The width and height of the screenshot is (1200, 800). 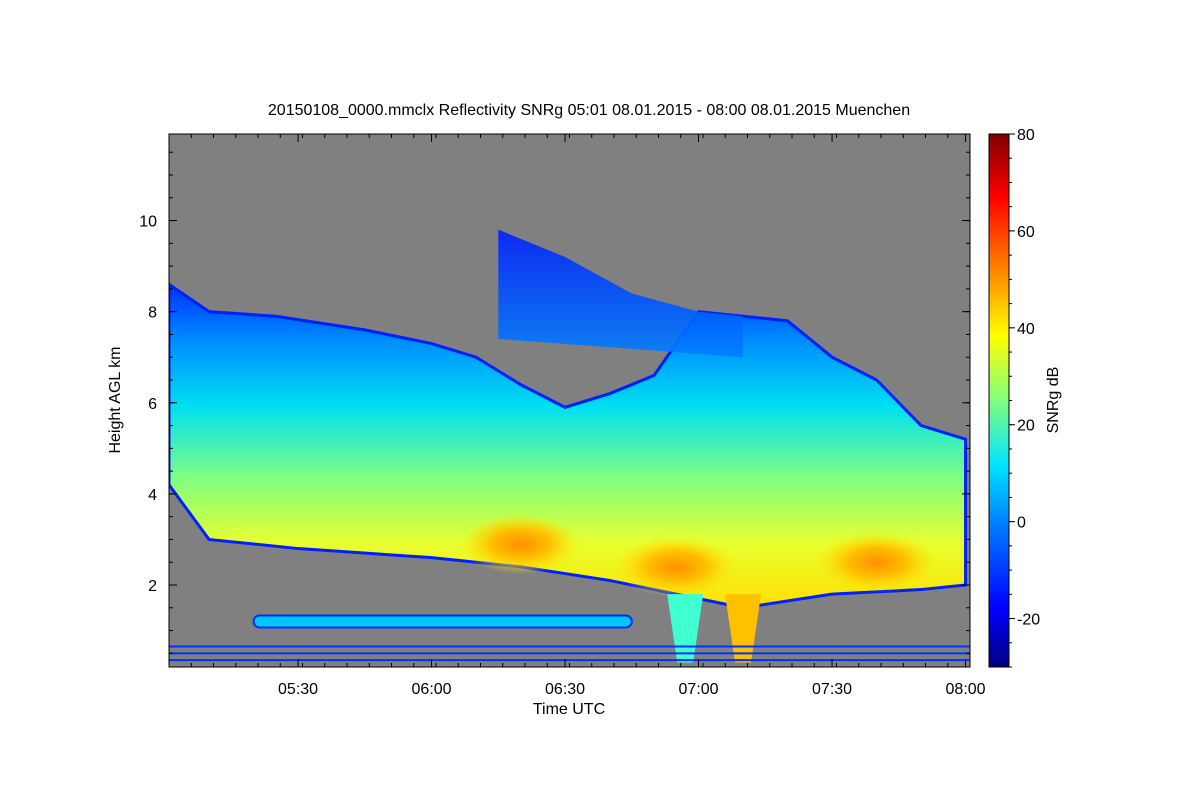 What do you see at coordinates (565, 689) in the screenshot?
I see `x-tick-label: 06:30` at bounding box center [565, 689].